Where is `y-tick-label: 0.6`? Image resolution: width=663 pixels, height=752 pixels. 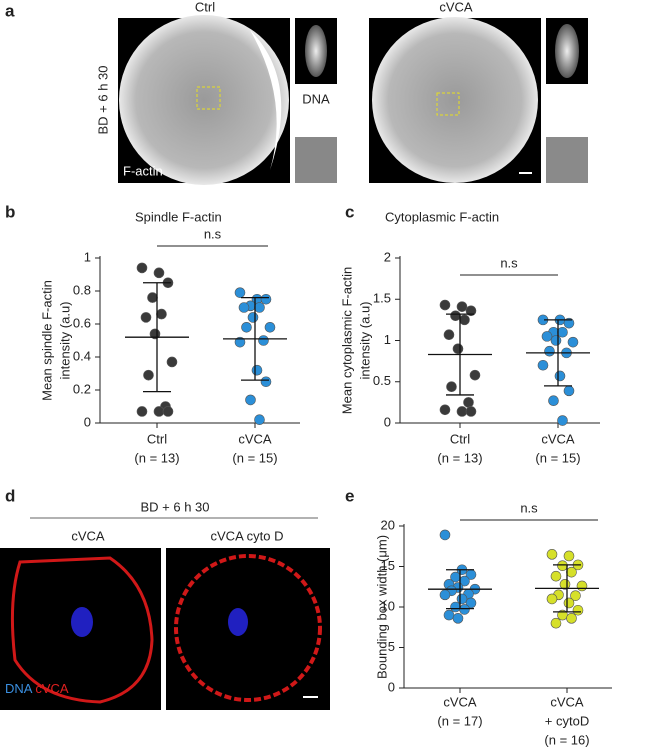
y-tick-label: 0.6 is located at coordinates (82, 322).